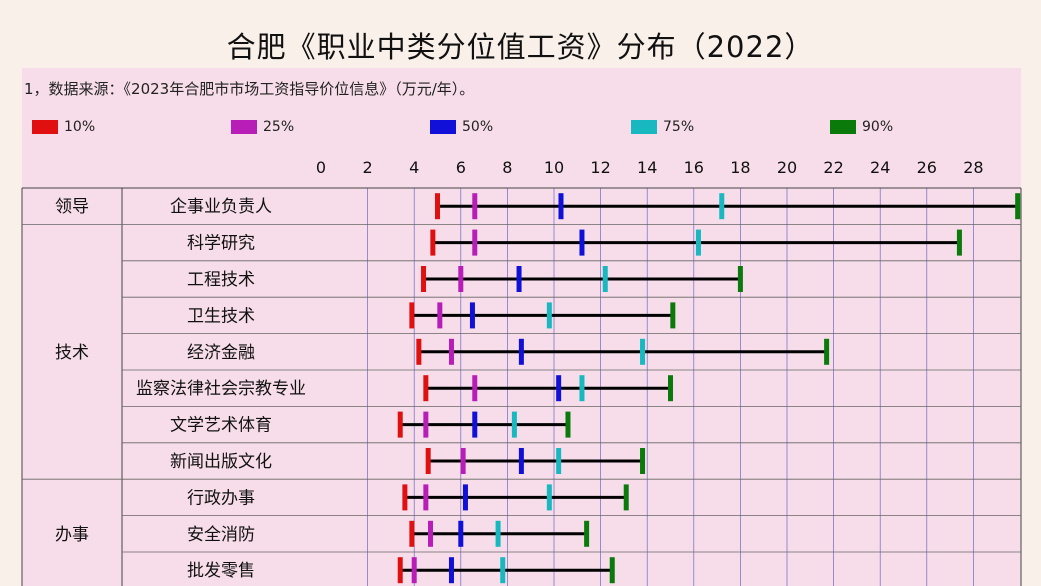 Image resolution: width=1041 pixels, height=586 pixels. I want to click on x-tick-label-10: 10, so click(554, 167).